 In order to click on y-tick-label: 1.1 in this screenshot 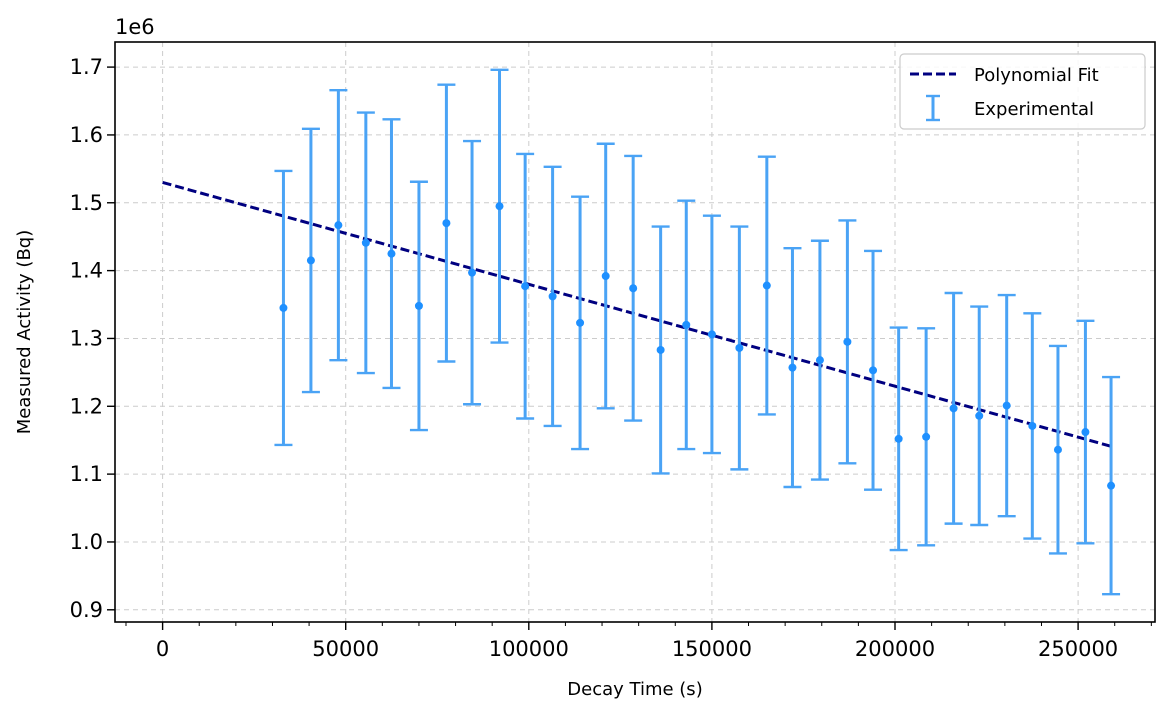, I will do `click(86, 474)`.